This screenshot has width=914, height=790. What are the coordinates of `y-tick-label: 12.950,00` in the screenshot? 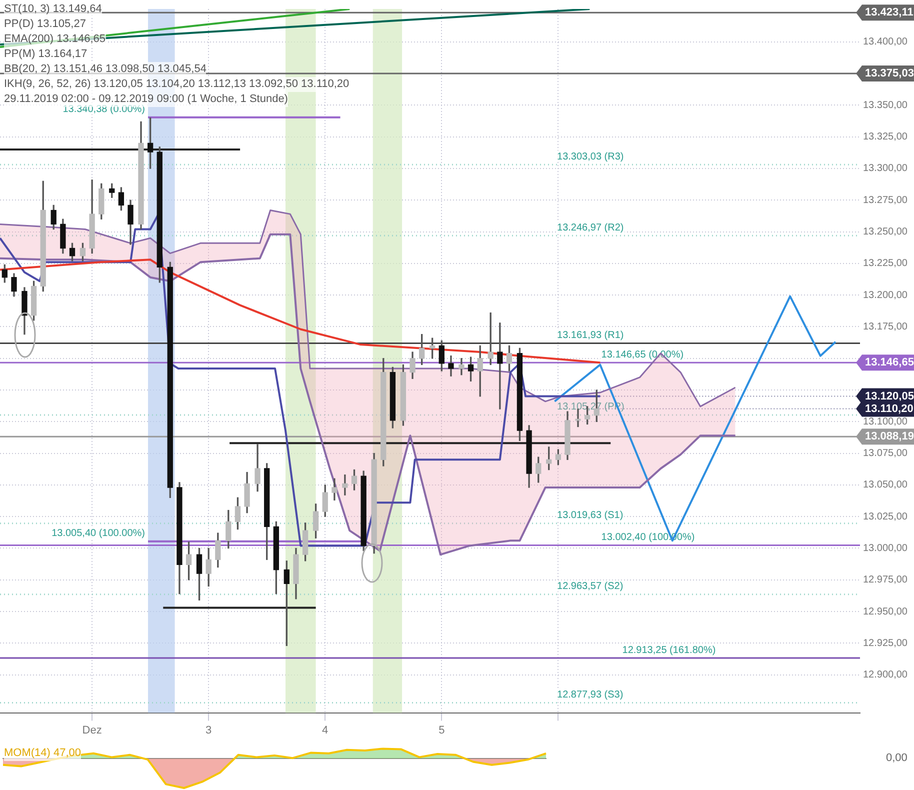 It's located at (885, 612).